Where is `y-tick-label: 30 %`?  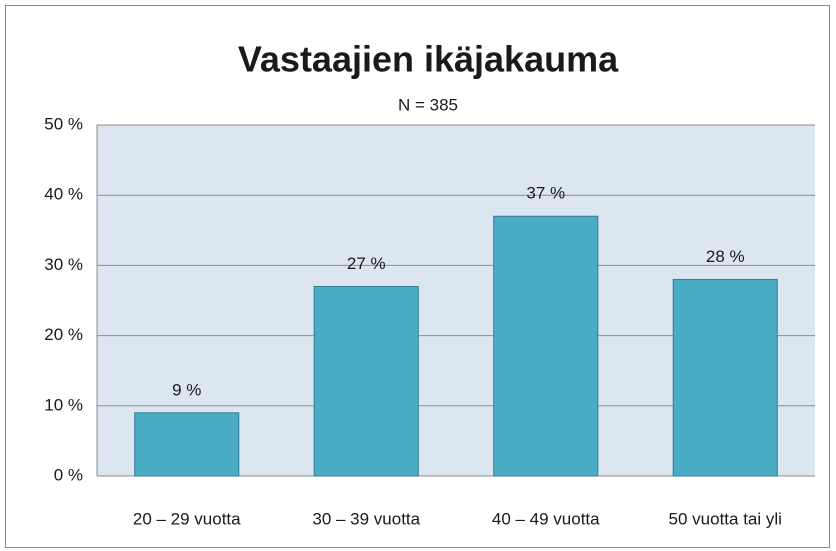 y-tick-label: 30 % is located at coordinates (63, 264).